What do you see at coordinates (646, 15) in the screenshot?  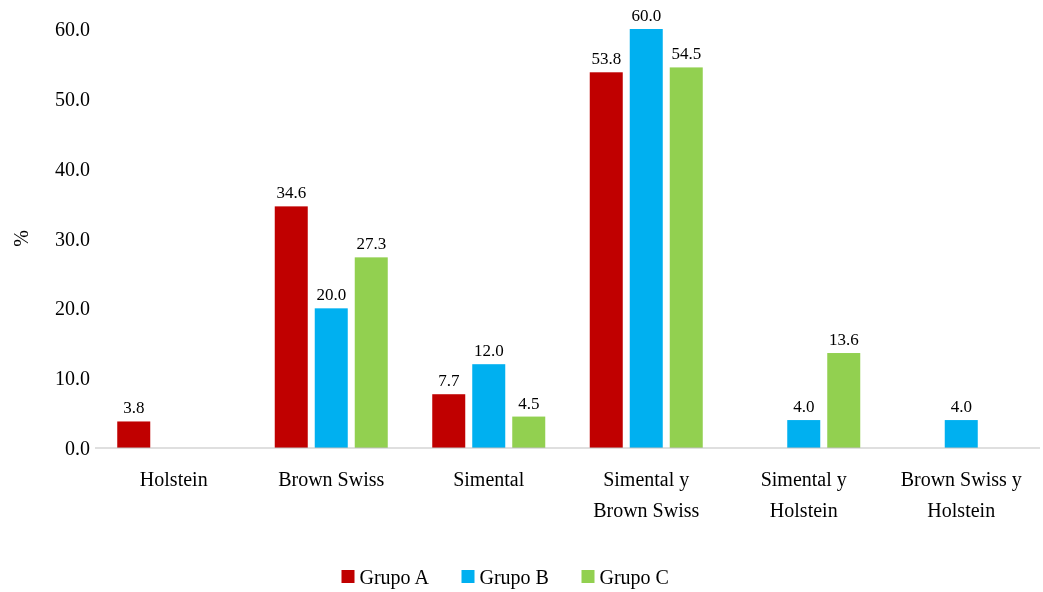 I see `data-label: 60.0` at bounding box center [646, 15].